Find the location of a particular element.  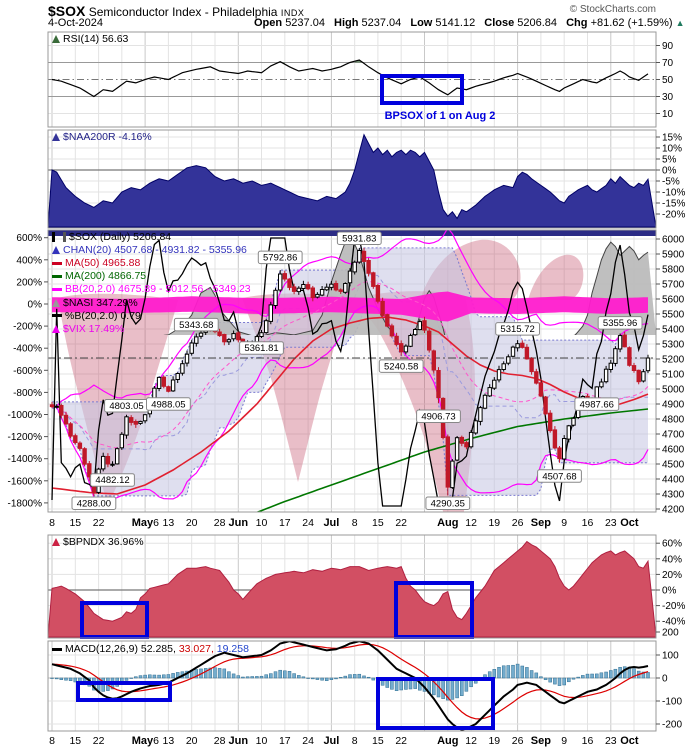

main-legend-text: MA(200) 4866.75 is located at coordinates (106, 276).